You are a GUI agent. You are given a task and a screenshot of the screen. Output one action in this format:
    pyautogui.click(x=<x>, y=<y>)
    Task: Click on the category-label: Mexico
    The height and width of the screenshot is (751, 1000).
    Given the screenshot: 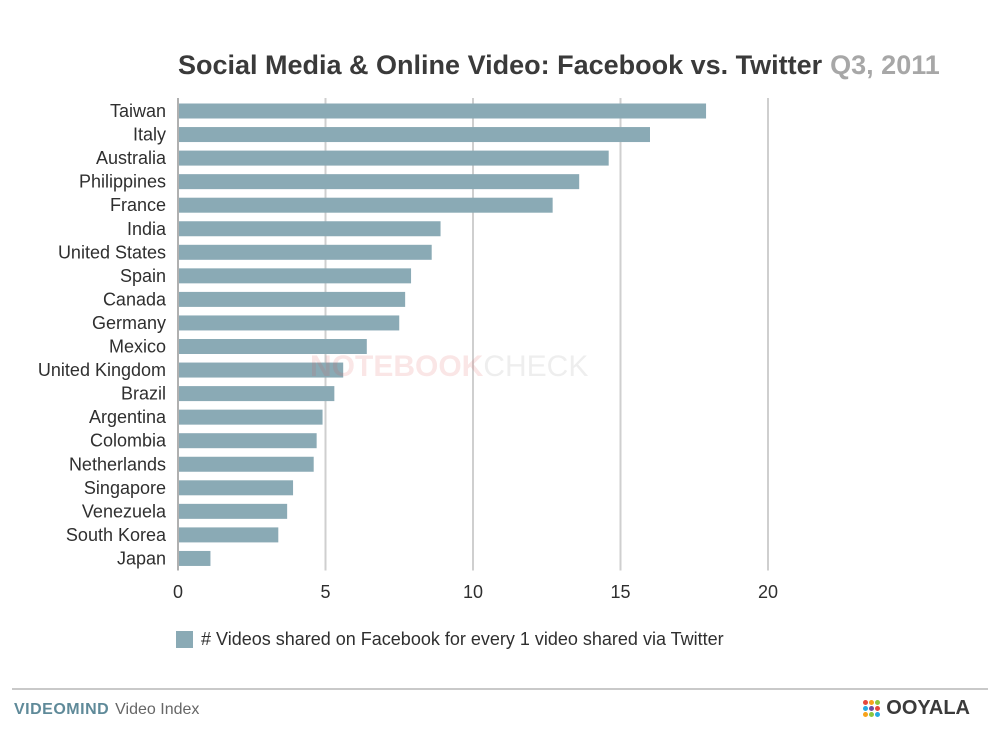 What is the action you would take?
    pyautogui.click(x=137, y=347)
    